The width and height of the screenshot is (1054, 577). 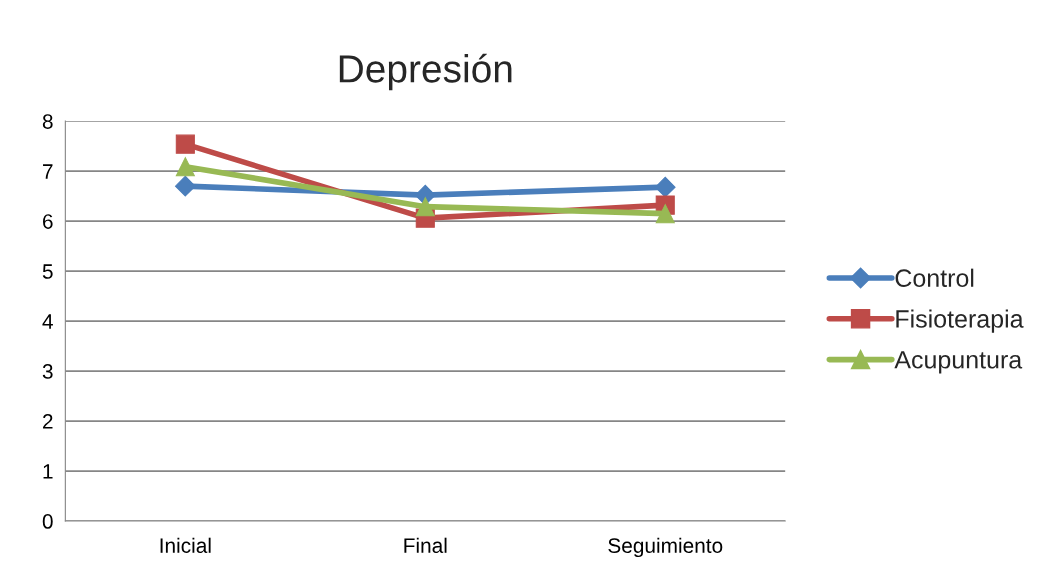 What do you see at coordinates (47, 371) in the screenshot?
I see `y-tick-label: 3` at bounding box center [47, 371].